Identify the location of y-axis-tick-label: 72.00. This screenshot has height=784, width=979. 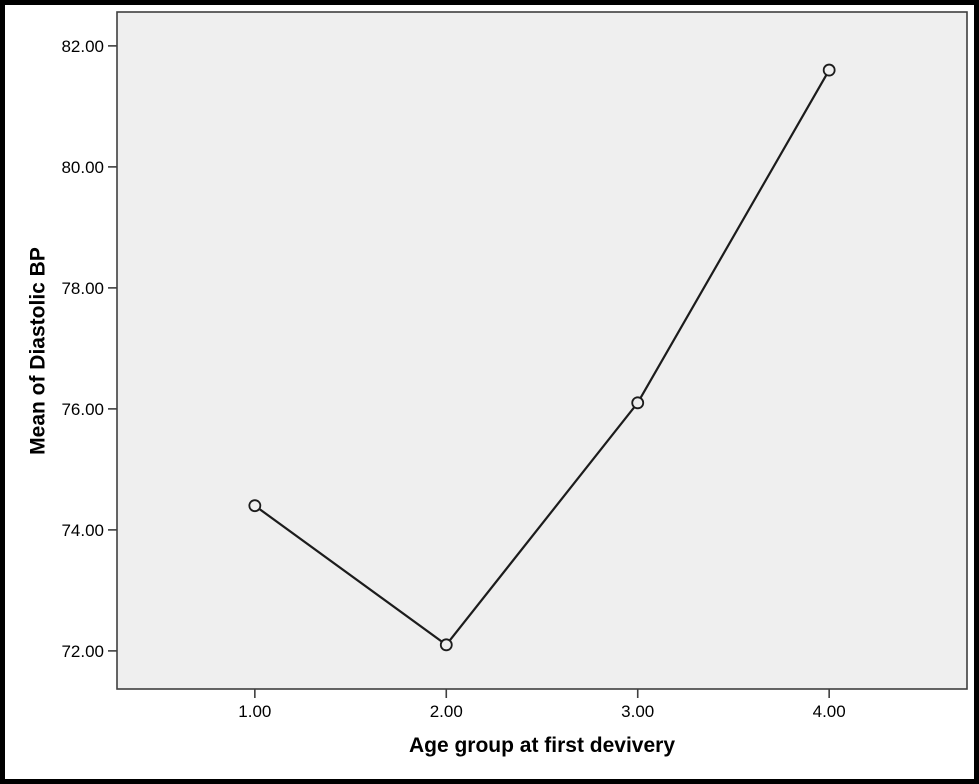
(82, 651).